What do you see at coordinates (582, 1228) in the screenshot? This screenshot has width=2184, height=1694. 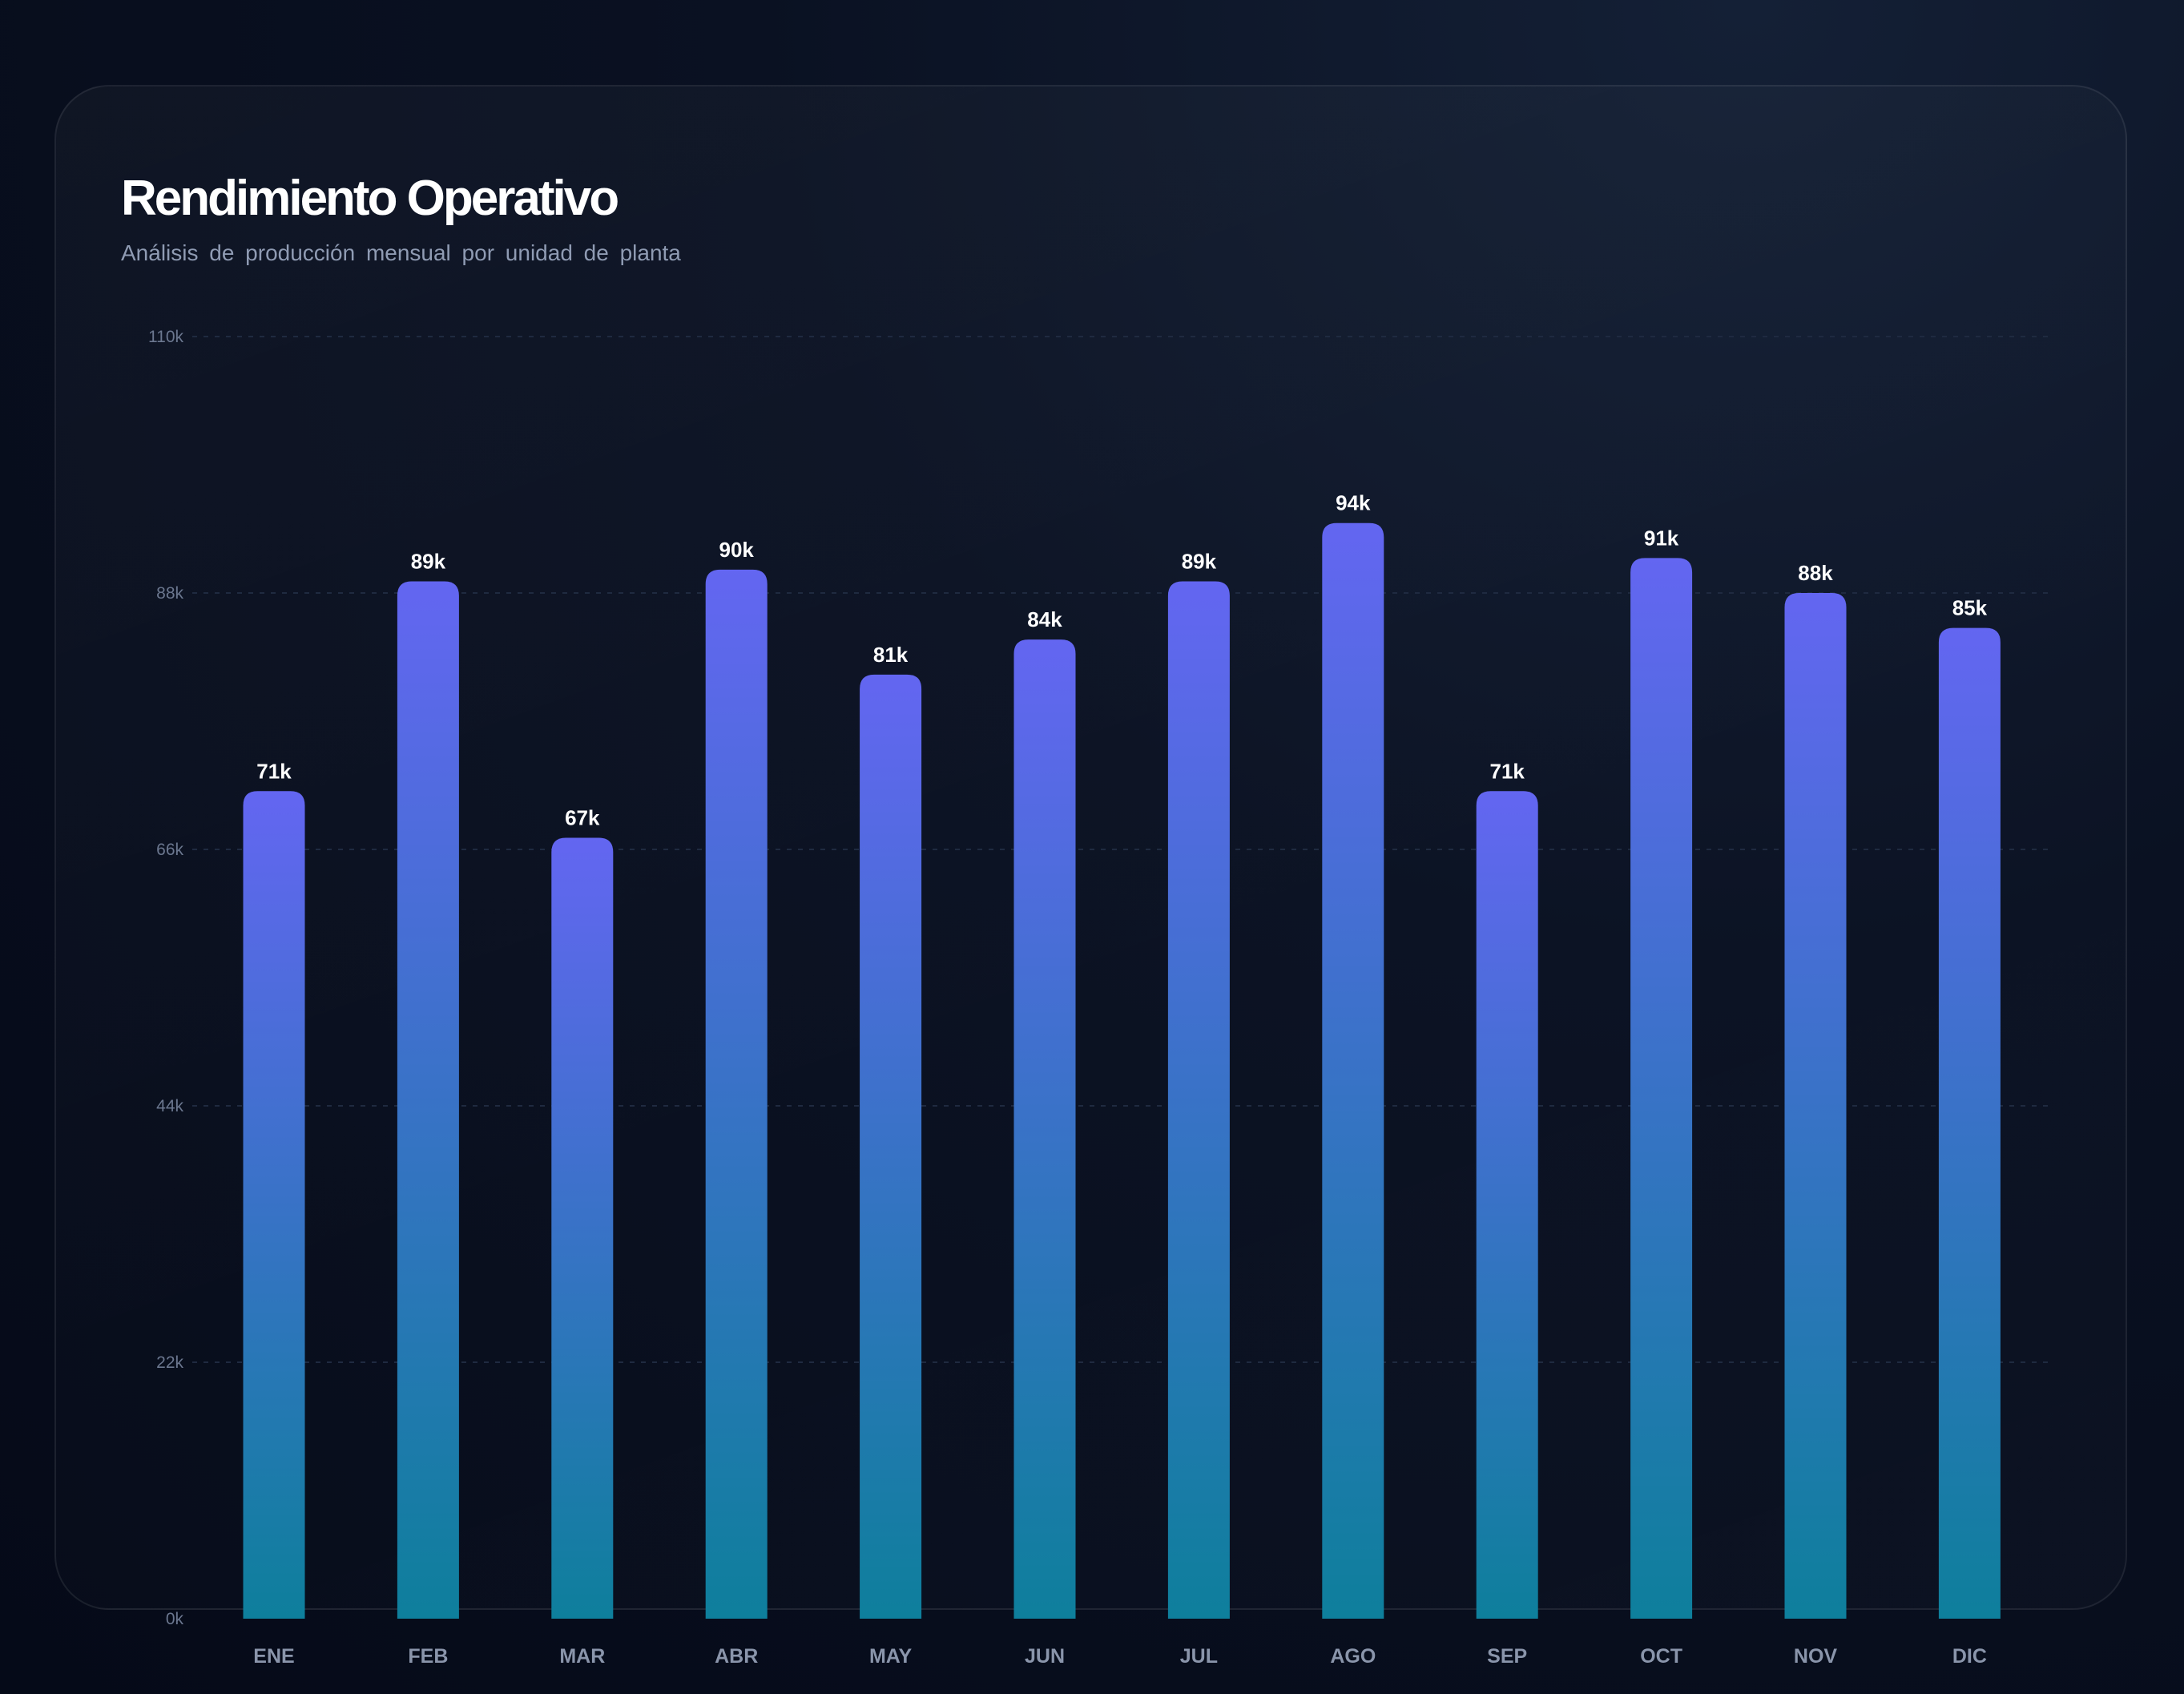 I see `bar-mar` at bounding box center [582, 1228].